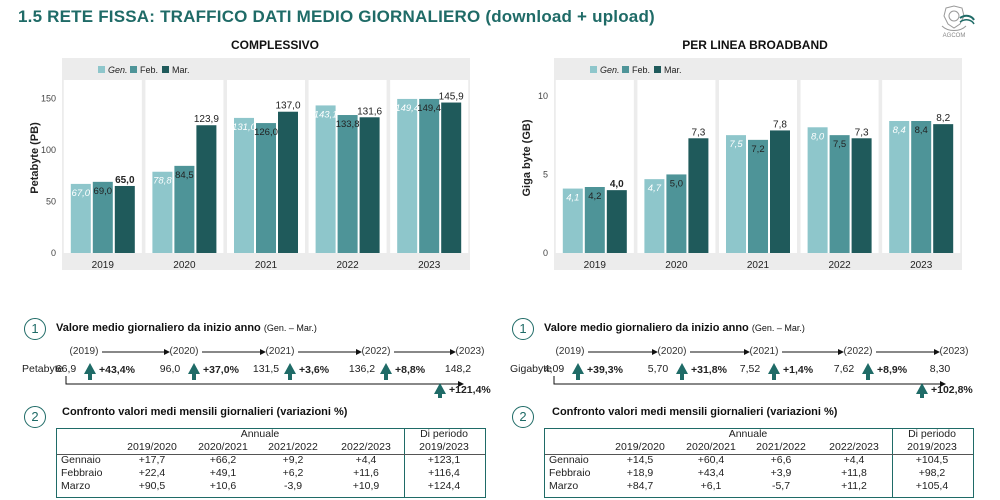  I want to click on table-row-label: Marzo, so click(564, 486).